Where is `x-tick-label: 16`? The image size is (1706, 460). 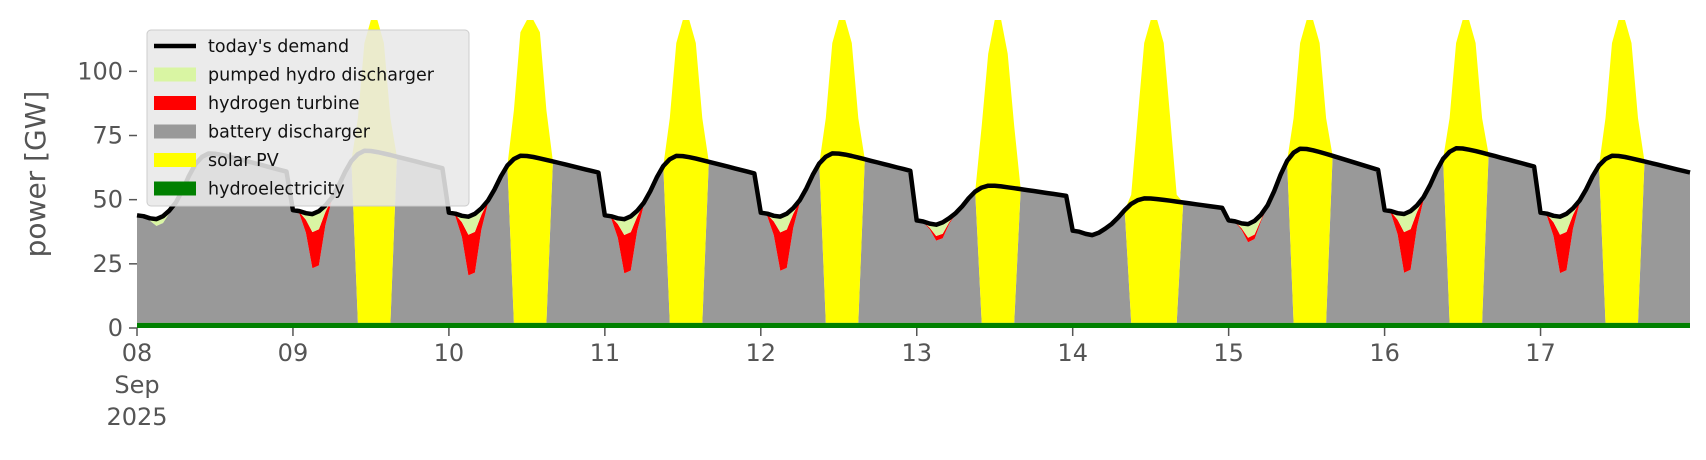 x-tick-label: 16 is located at coordinates (1384, 353).